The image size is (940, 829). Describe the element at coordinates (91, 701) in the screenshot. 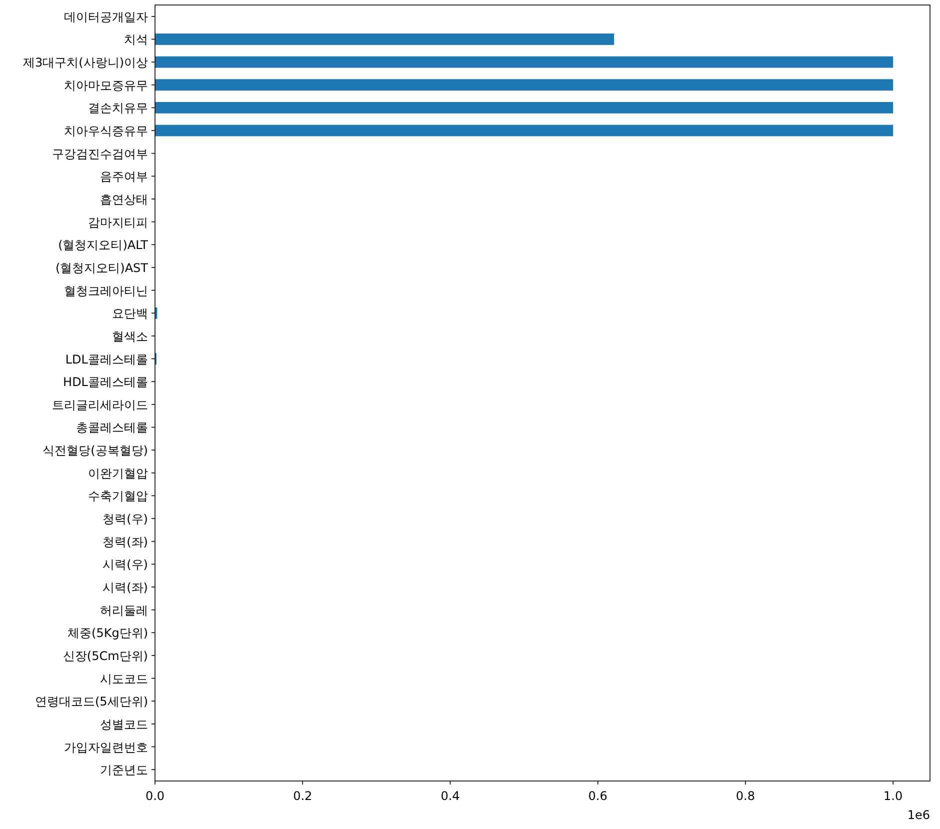

I see `y-tick-label: 연령대코드(5세단위)` at that location.